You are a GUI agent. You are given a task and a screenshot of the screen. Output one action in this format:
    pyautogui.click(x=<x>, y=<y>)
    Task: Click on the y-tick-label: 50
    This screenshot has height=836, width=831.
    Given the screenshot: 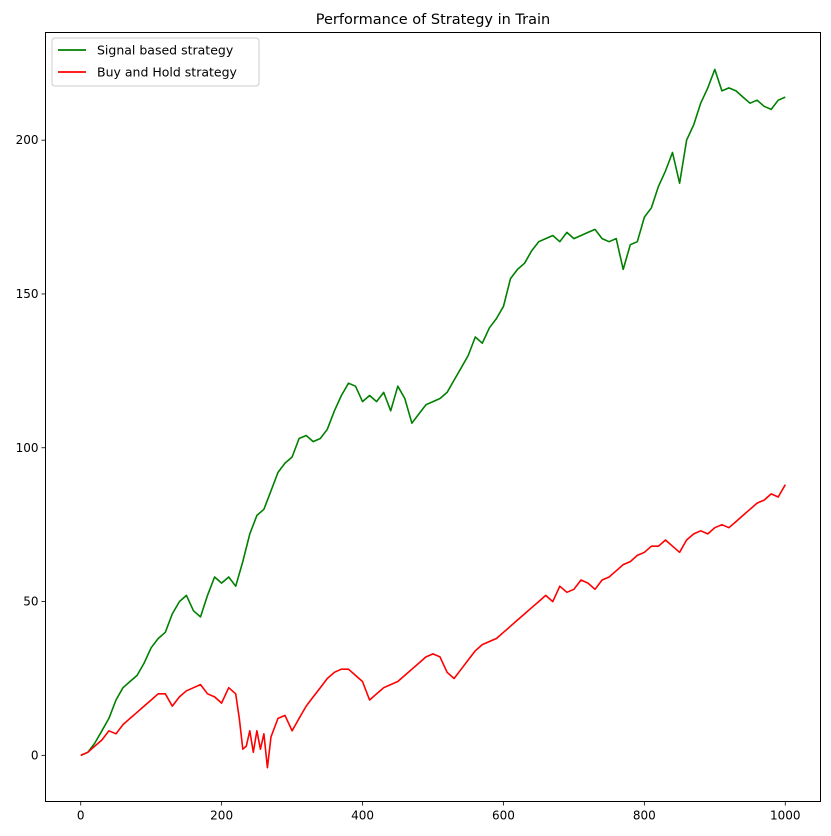 What is the action you would take?
    pyautogui.click(x=30, y=602)
    